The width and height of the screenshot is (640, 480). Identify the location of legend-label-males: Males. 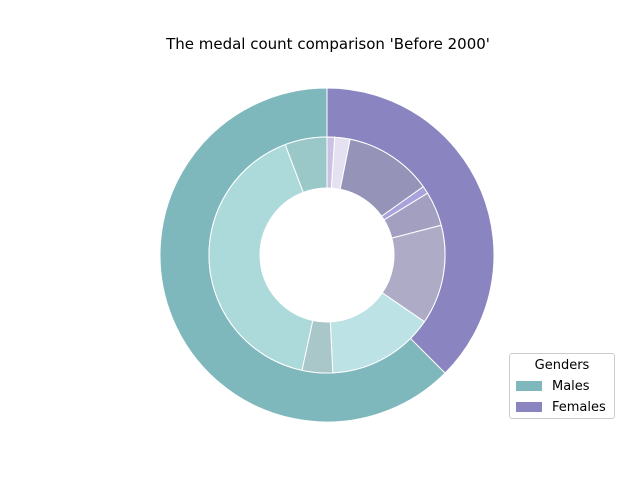
(571, 386).